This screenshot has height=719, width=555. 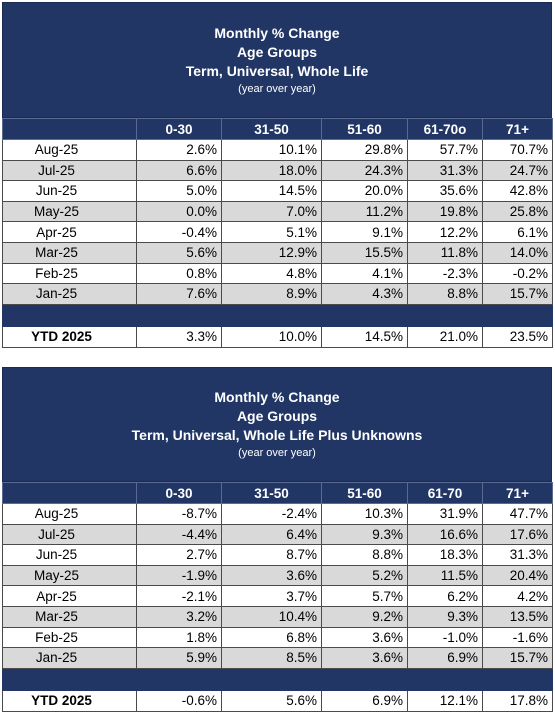 I want to click on table-cell: 25.8%, so click(x=517, y=211).